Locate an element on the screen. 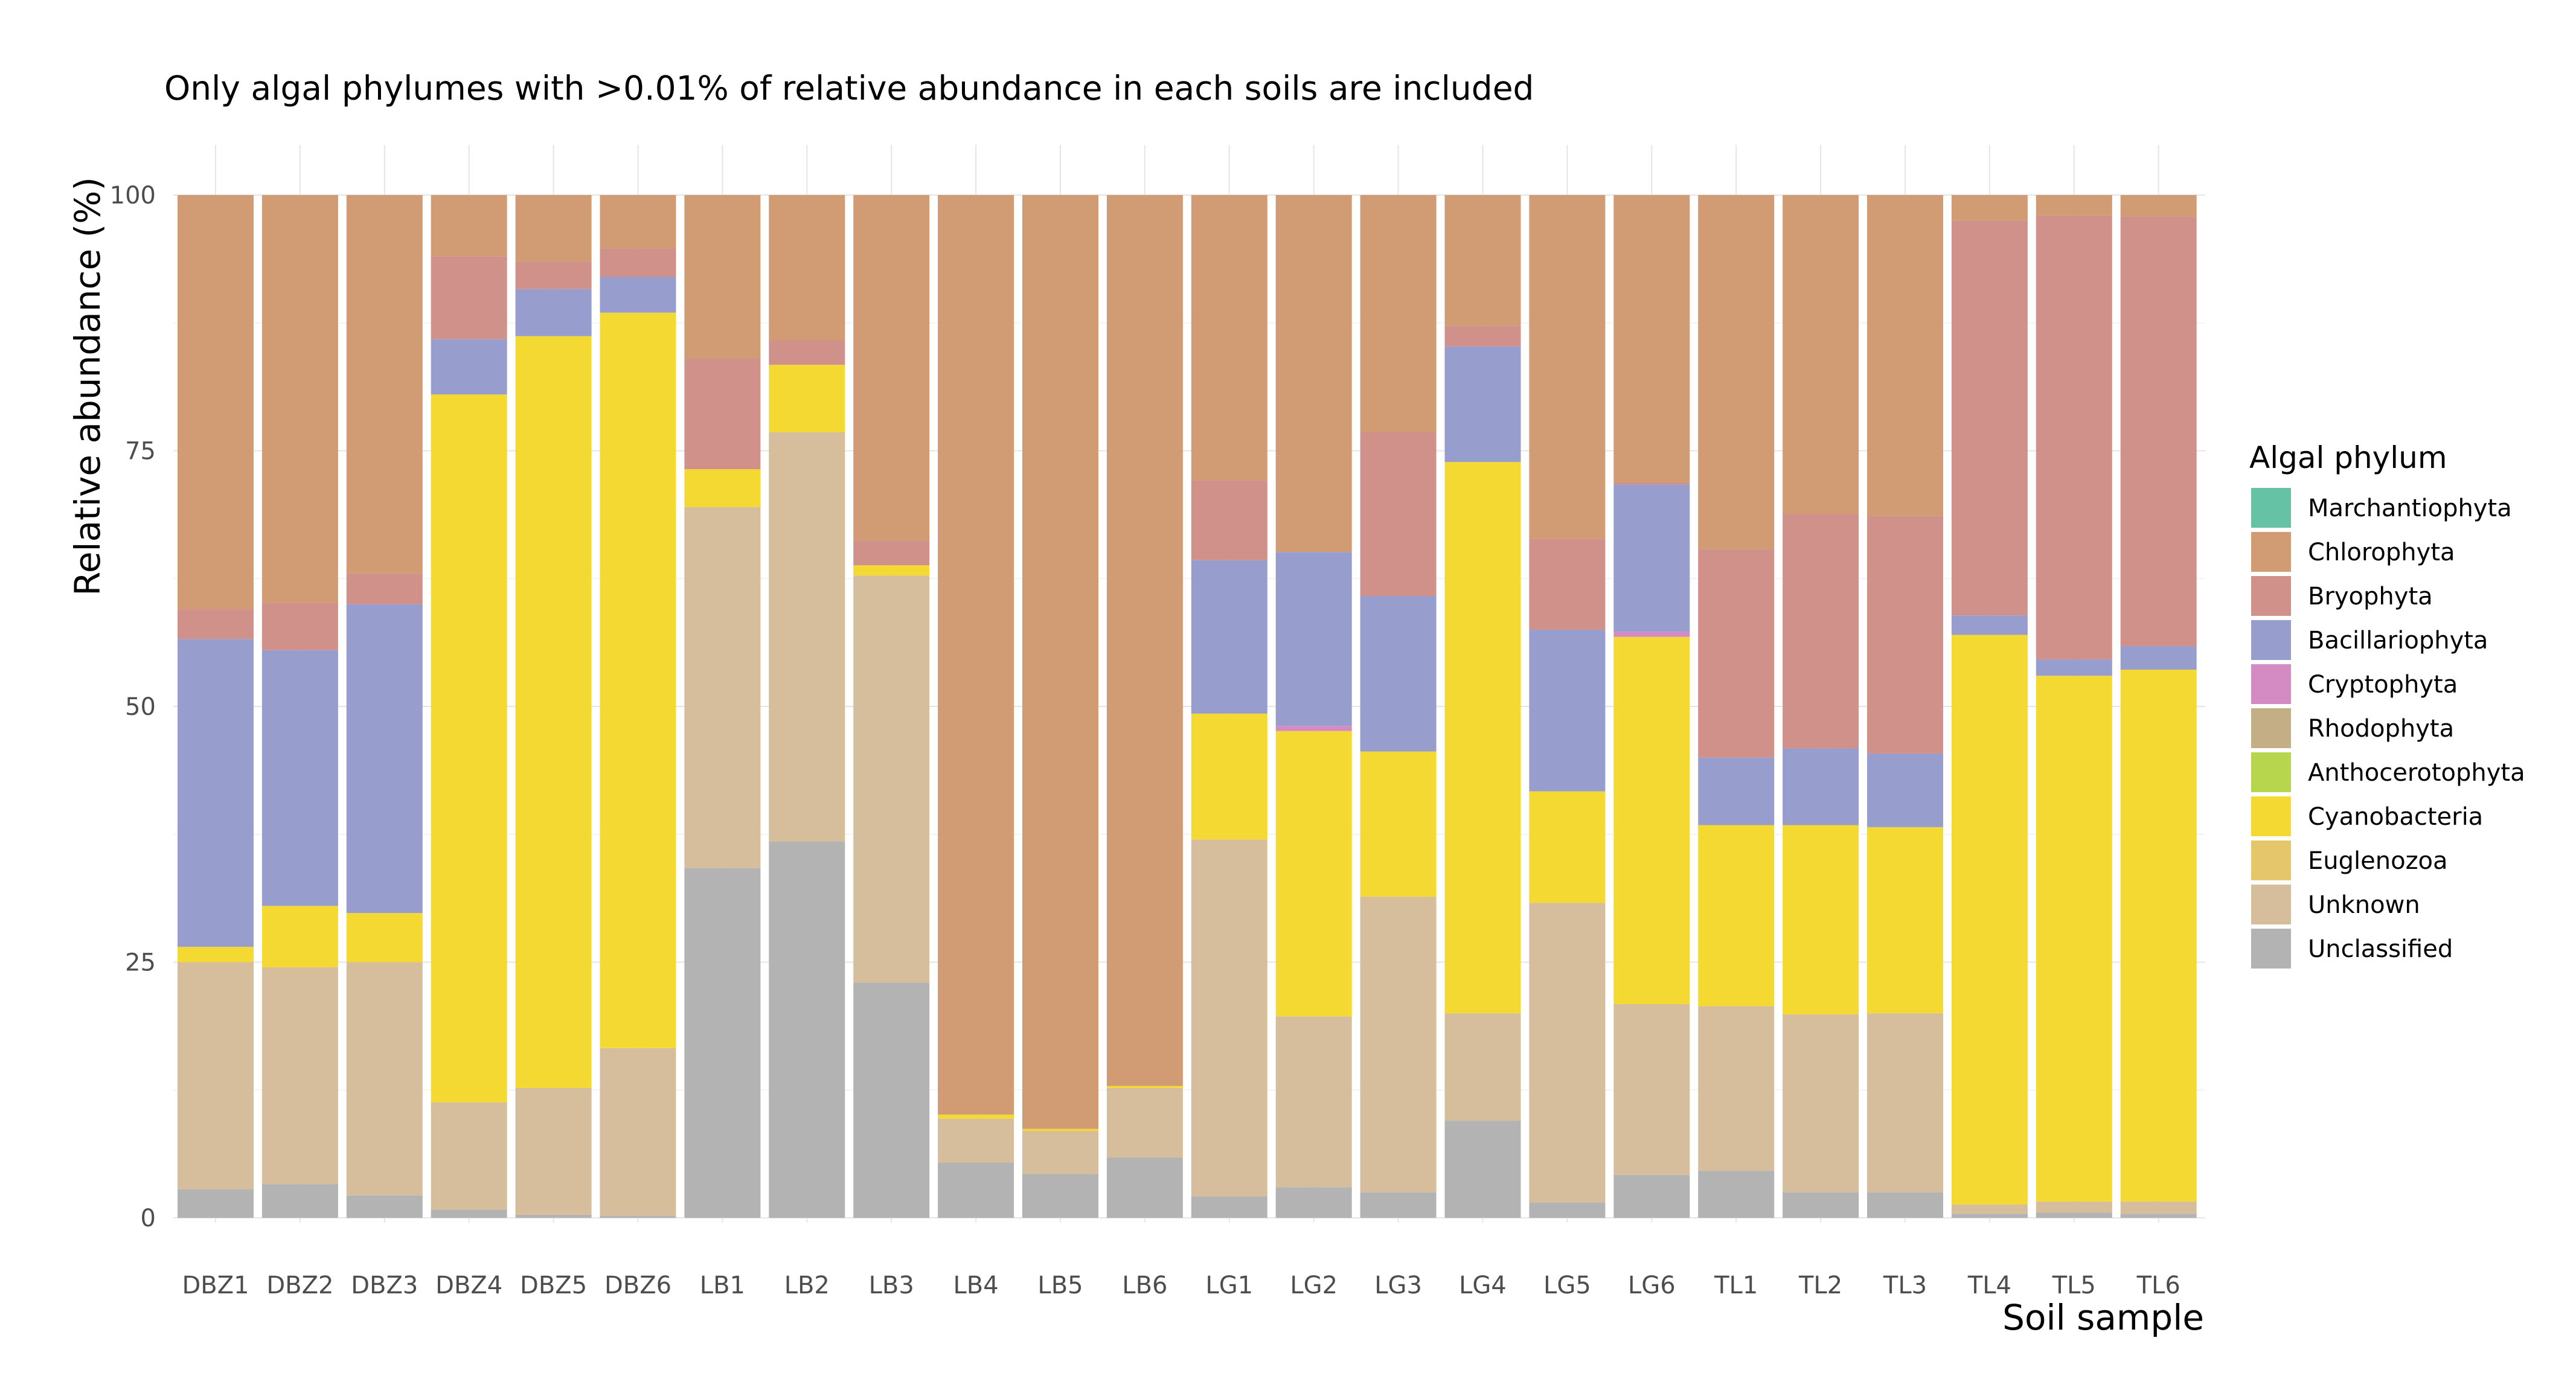  x-tick-label: DBZ2 is located at coordinates (299, 1286).